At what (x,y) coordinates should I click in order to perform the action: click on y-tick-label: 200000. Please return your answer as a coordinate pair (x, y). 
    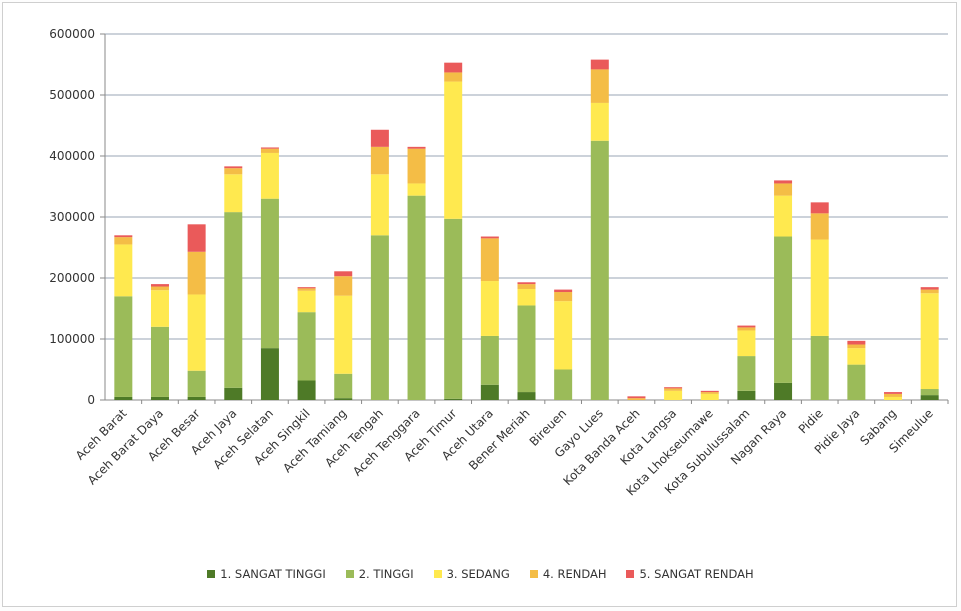
    Looking at the image, I should click on (72, 278).